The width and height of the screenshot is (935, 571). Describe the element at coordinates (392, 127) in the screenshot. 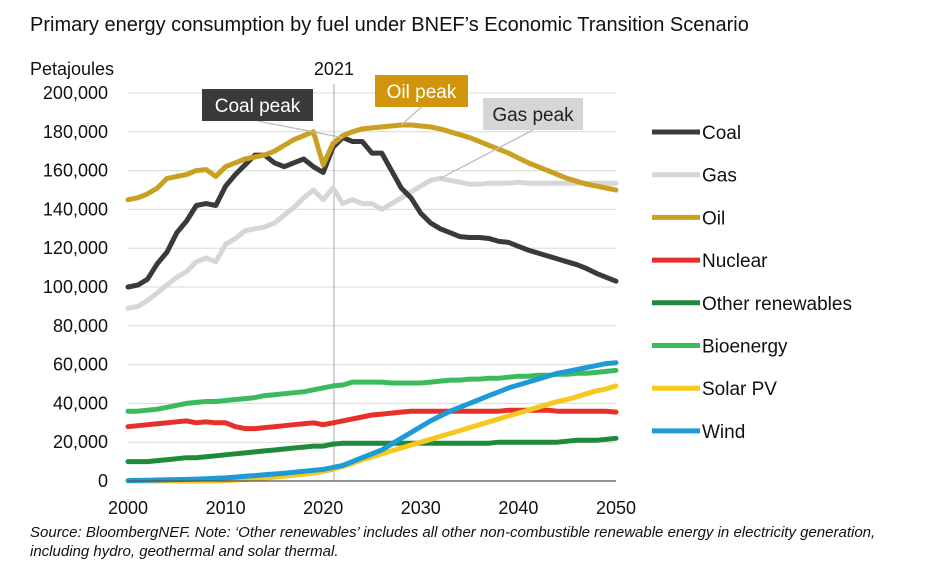

I see `annotations: Coal peak Oil peak Gas peak` at that location.